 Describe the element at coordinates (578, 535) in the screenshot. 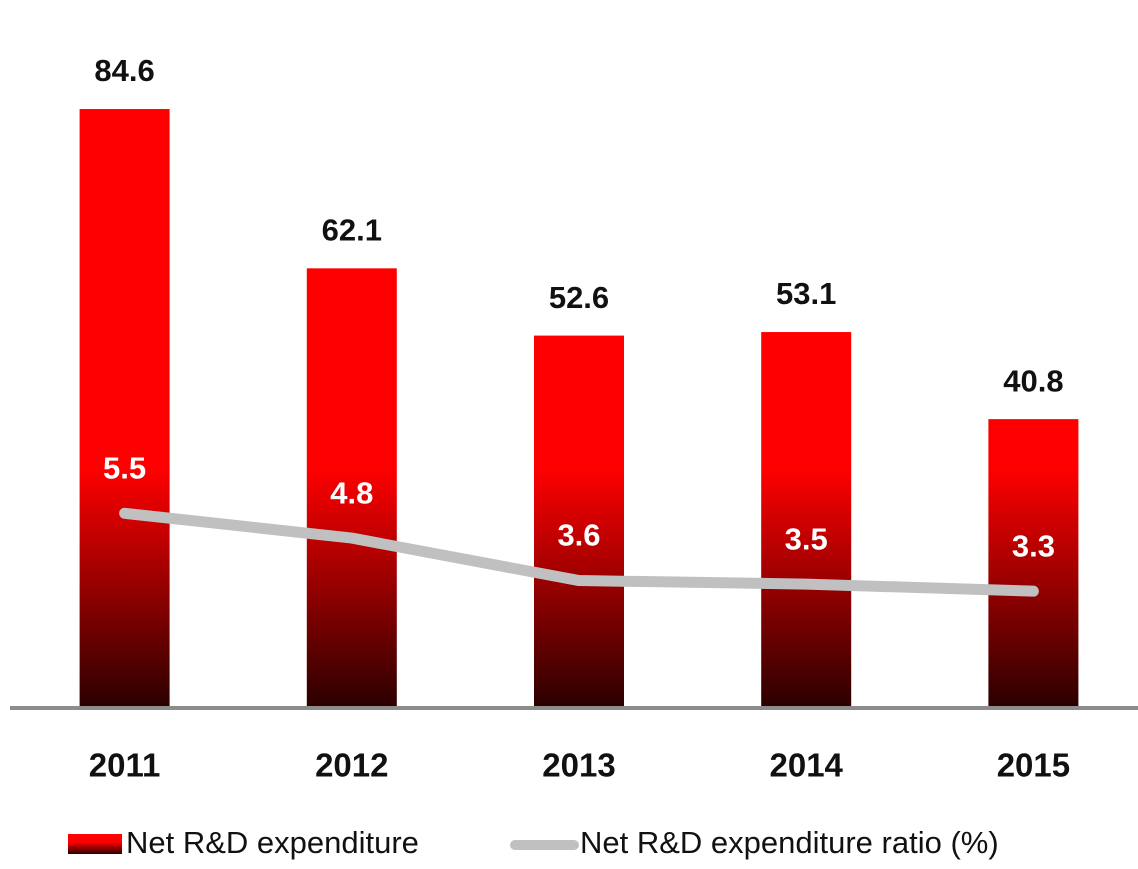

I see `line-value-label: 3.6` at that location.